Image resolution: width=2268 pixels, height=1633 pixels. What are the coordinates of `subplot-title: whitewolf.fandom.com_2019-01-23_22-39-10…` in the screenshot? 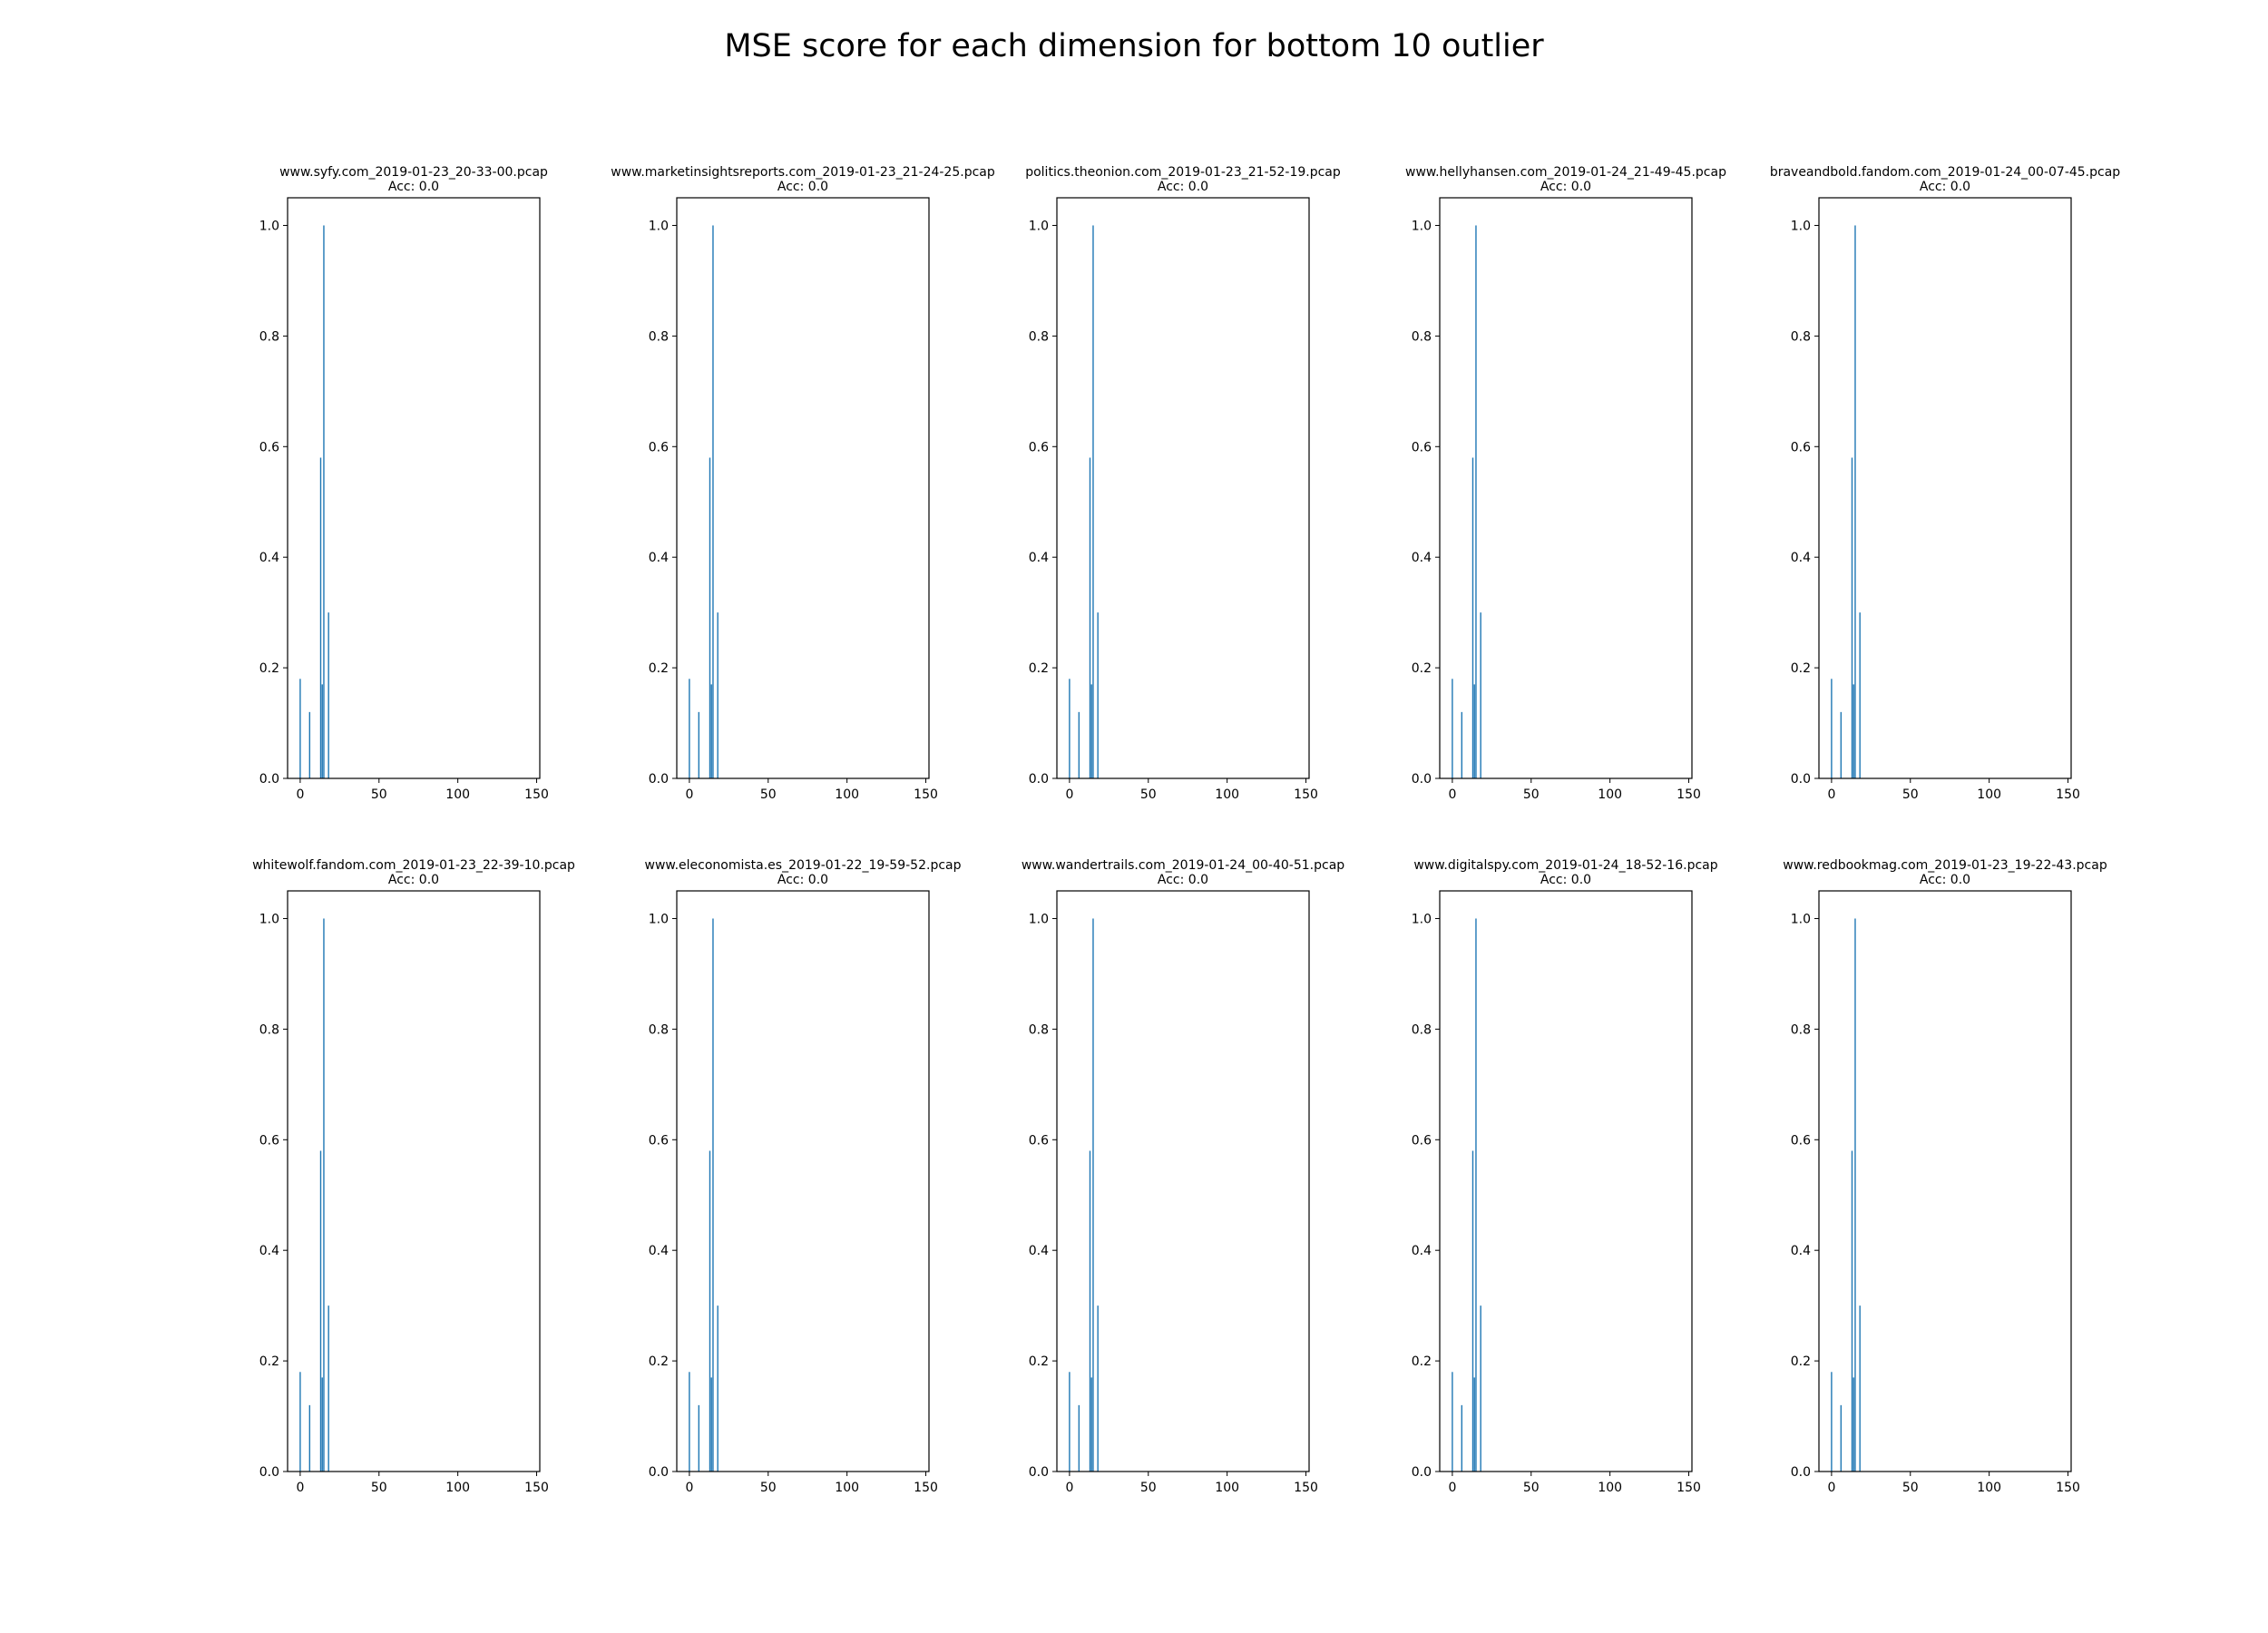 It's located at (414, 865).